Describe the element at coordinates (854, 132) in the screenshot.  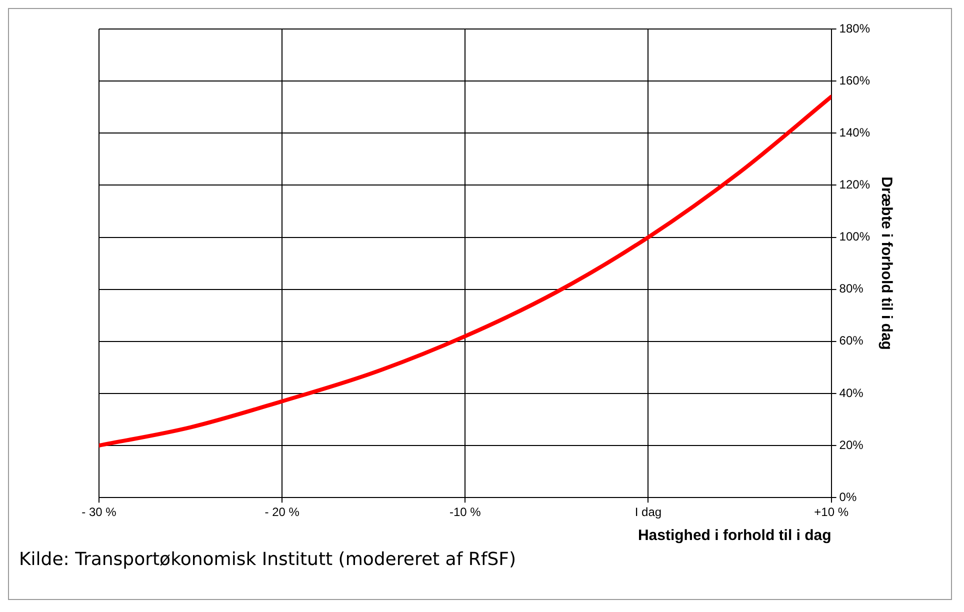
I see `y-tick-label: 140%` at that location.